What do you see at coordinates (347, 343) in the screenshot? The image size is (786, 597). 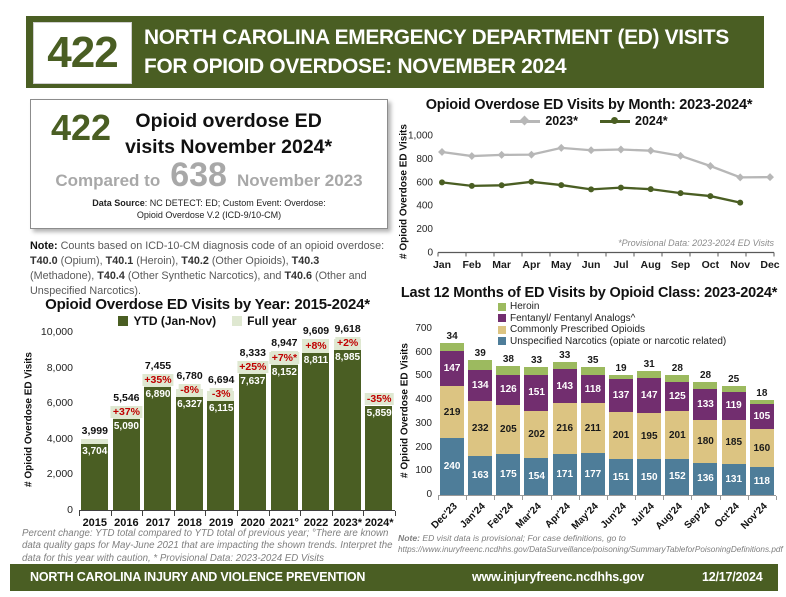 I see `percent-change-label: +2%` at bounding box center [347, 343].